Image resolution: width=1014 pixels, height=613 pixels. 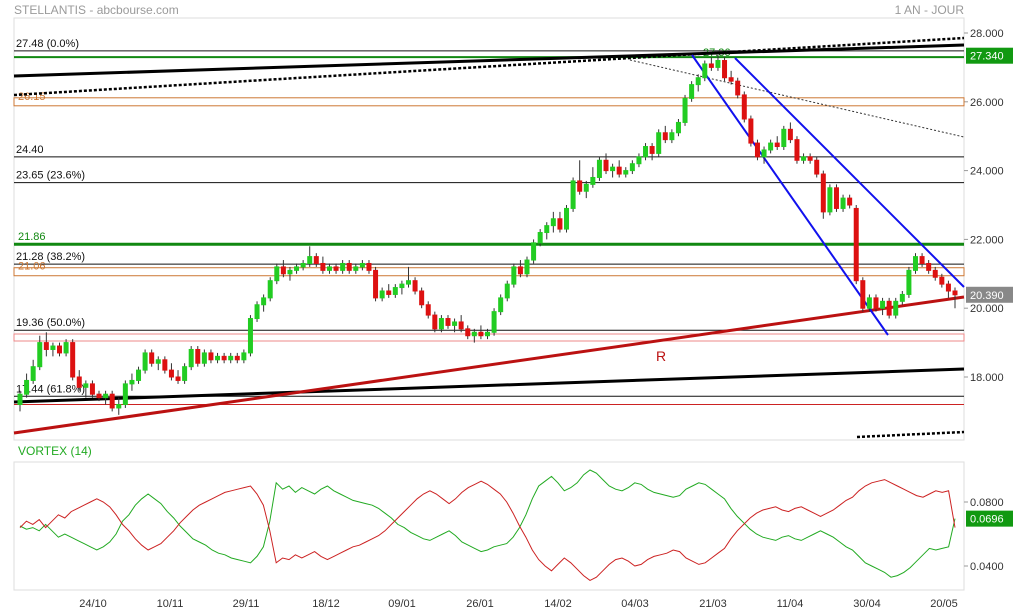 I want to click on x-tick-label: 26/01, so click(x=480, y=604).